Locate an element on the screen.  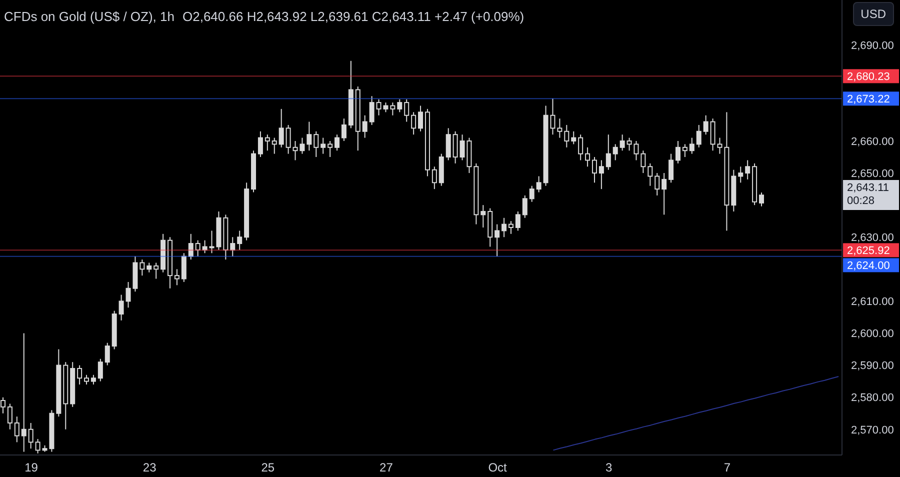
y-tick-label: 2,570.00 is located at coordinates (872, 430).